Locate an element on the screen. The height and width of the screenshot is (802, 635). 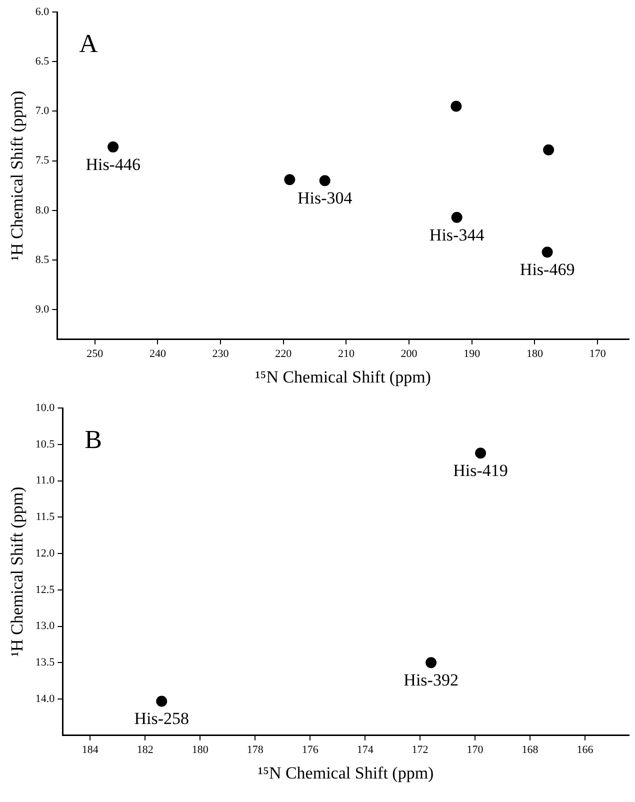
y-tick-label: 14.0 is located at coordinates (45, 698).